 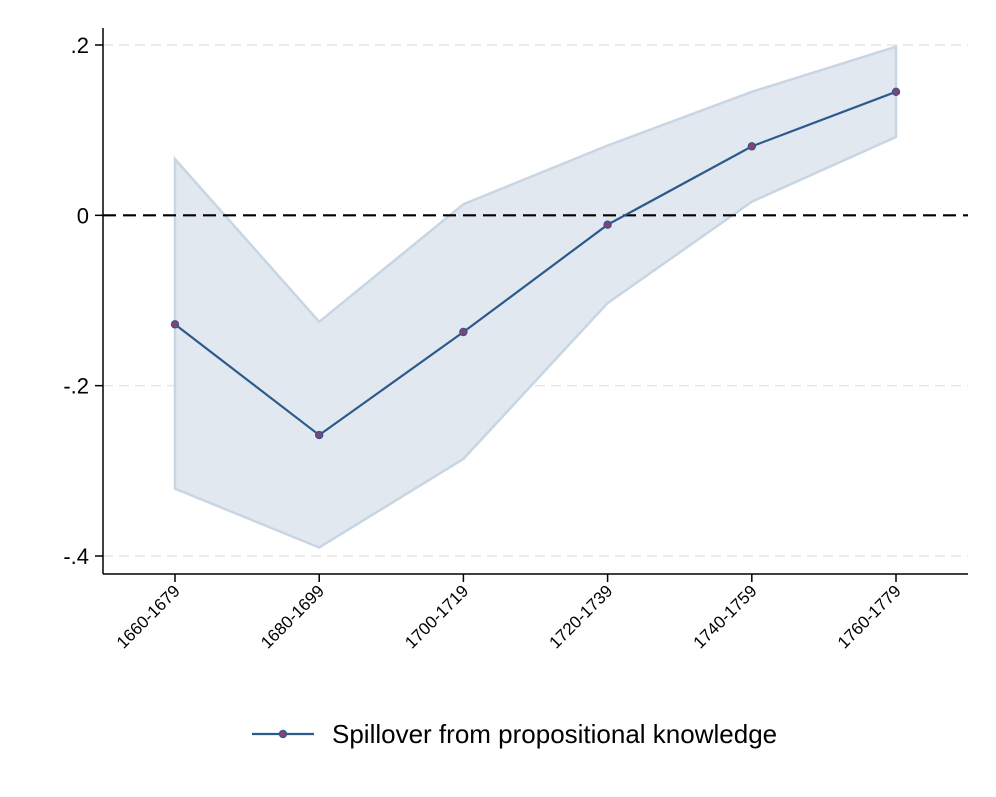 What do you see at coordinates (292, 616) in the screenshot?
I see `x-tick-label: 1680-1699` at bounding box center [292, 616].